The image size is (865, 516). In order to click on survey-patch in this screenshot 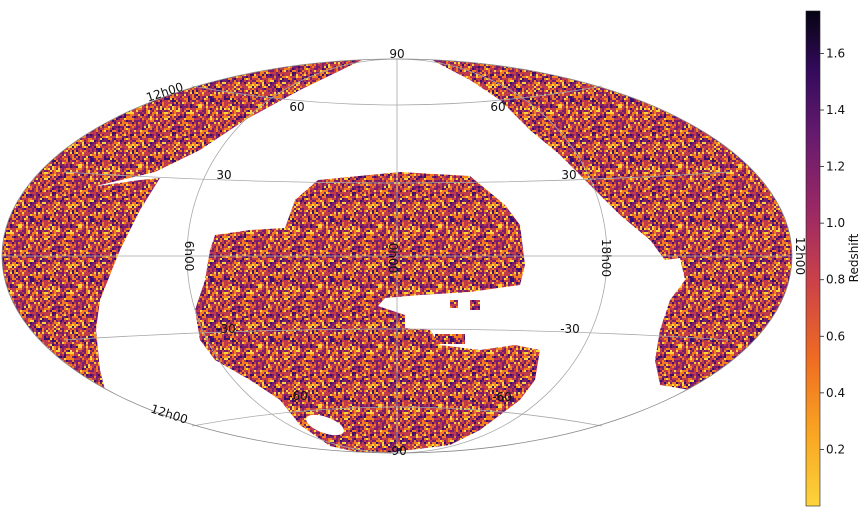, I will do `click(450, 339)`.